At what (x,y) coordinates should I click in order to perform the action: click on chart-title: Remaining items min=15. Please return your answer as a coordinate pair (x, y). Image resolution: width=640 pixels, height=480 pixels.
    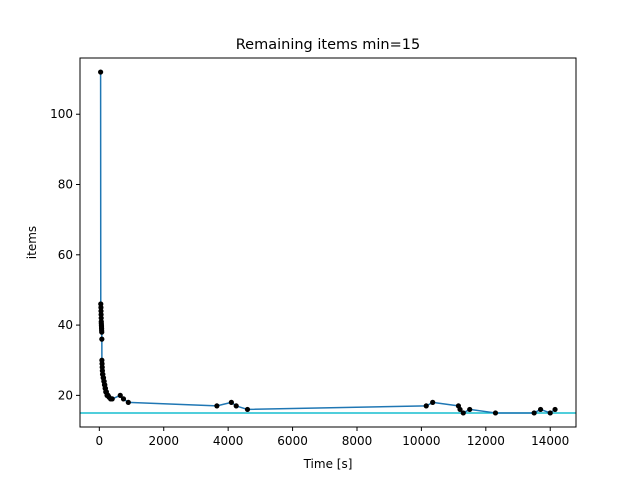
    Looking at the image, I should click on (328, 45).